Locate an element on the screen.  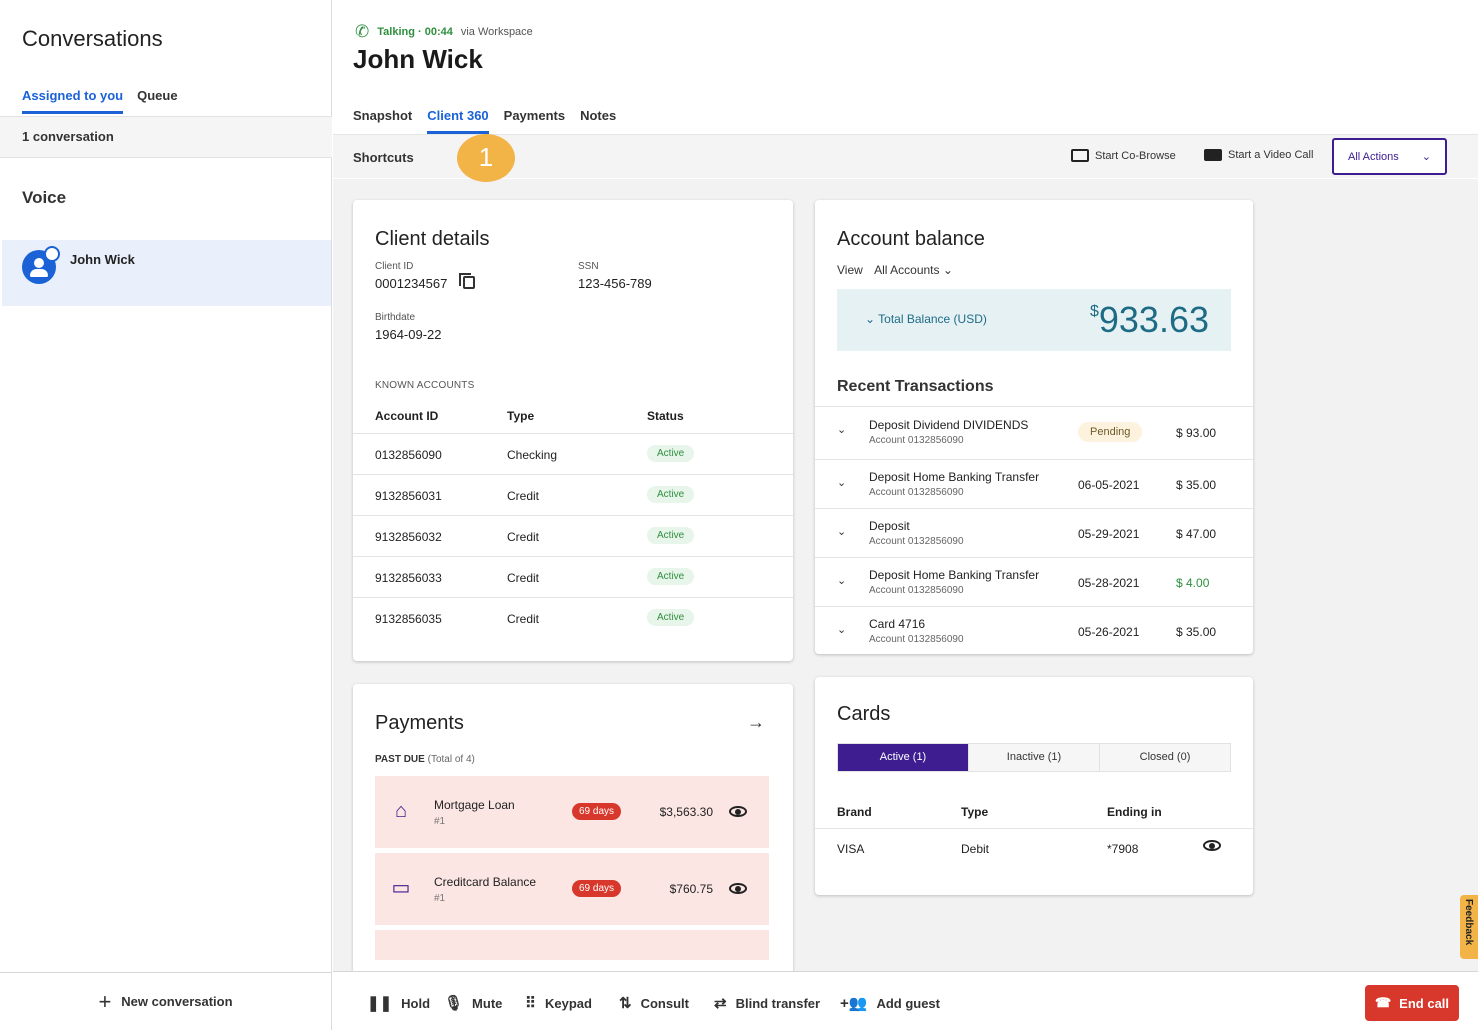
accounts-table-header: Account ID Type Status is located at coordinates (573, 419).